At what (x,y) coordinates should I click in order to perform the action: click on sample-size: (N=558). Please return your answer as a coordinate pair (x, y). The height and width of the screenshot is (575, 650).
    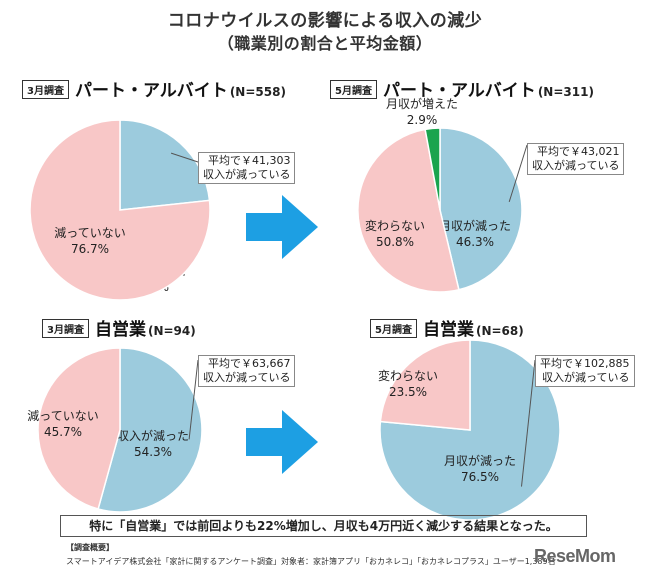
    Looking at the image, I should click on (257, 92).